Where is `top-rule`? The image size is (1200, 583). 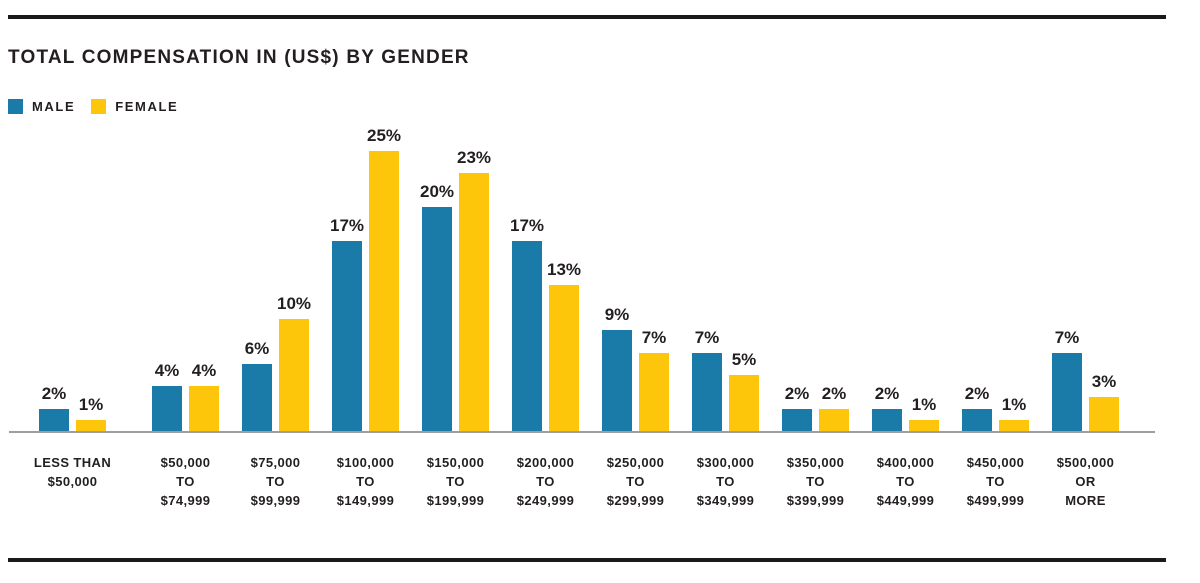 top-rule is located at coordinates (587, 17).